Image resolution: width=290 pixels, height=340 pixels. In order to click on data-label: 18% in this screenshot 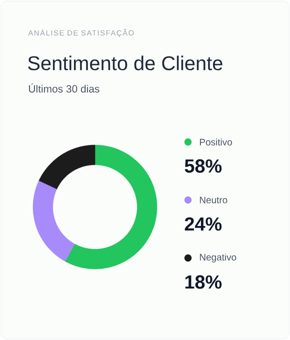, I will do `click(203, 282)`.